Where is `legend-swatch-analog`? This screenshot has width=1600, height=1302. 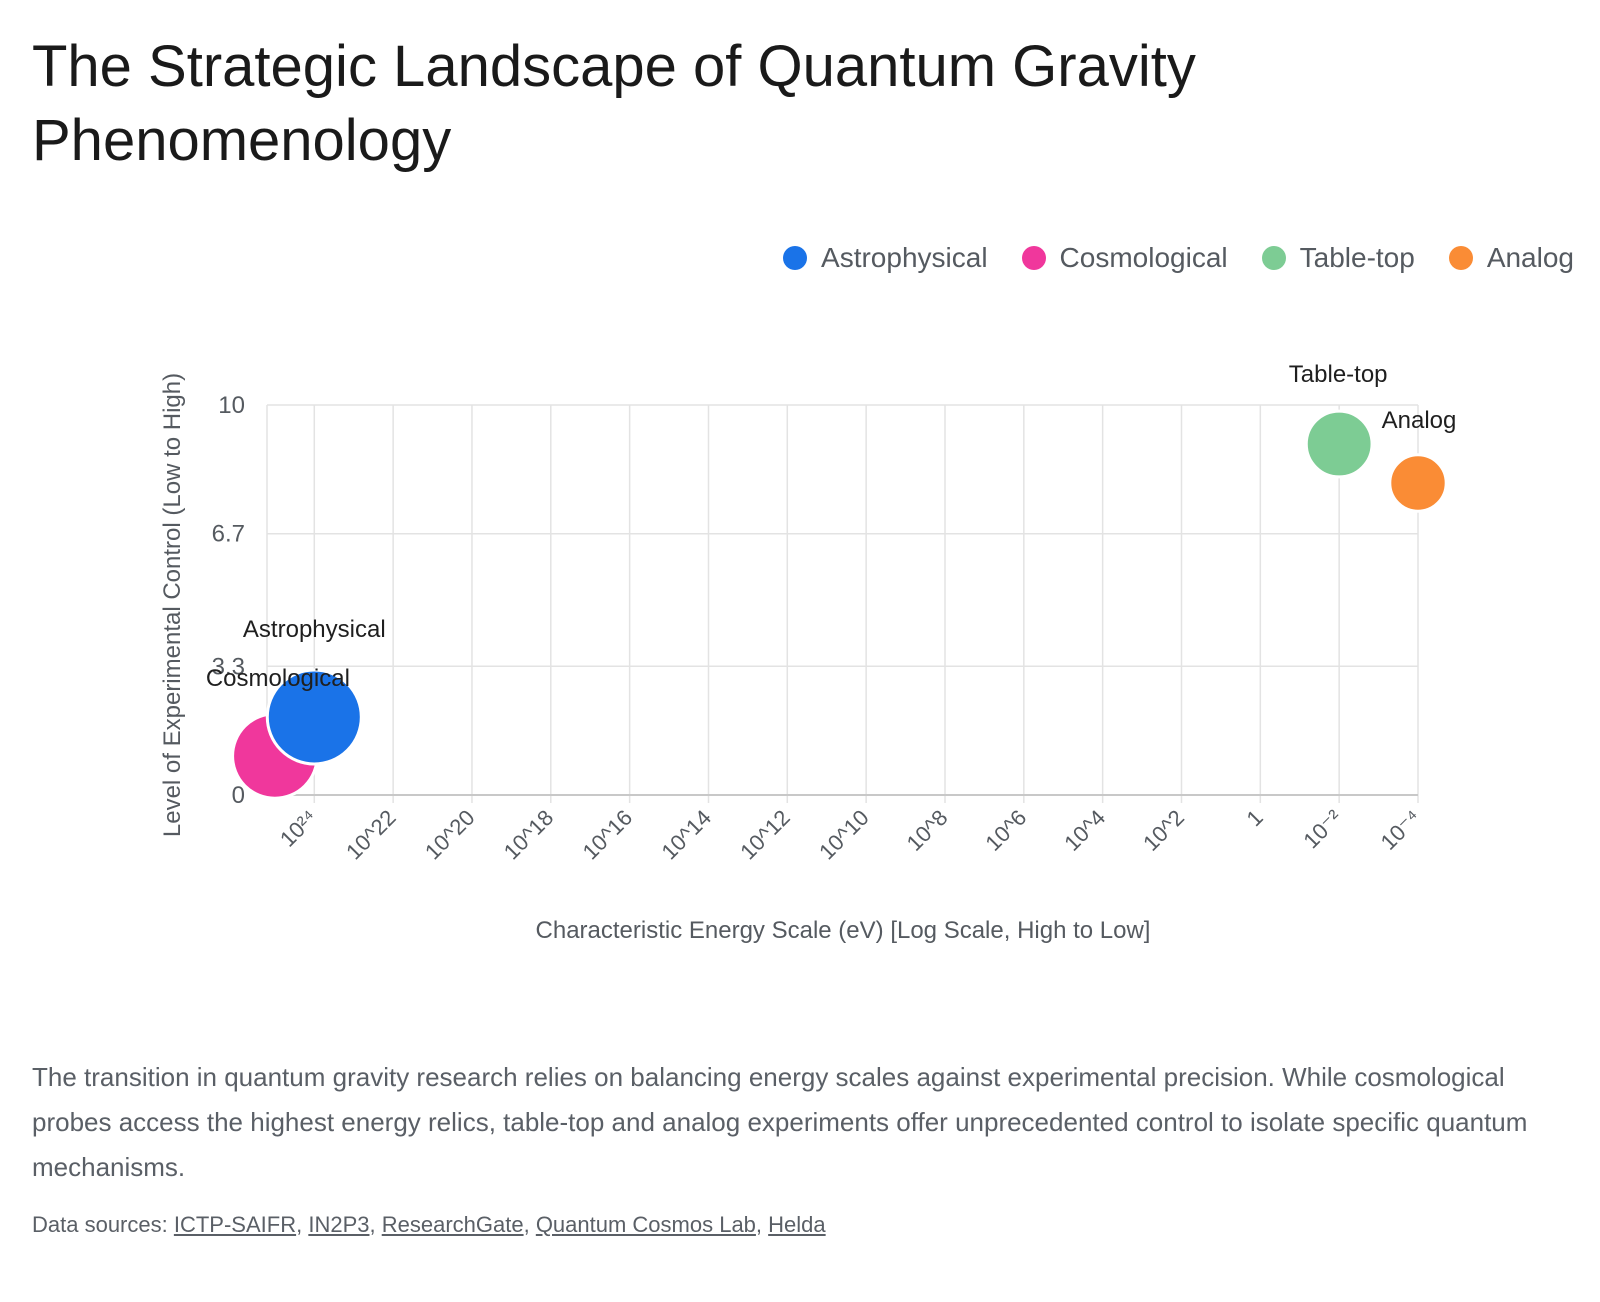 legend-swatch-analog is located at coordinates (1460, 258).